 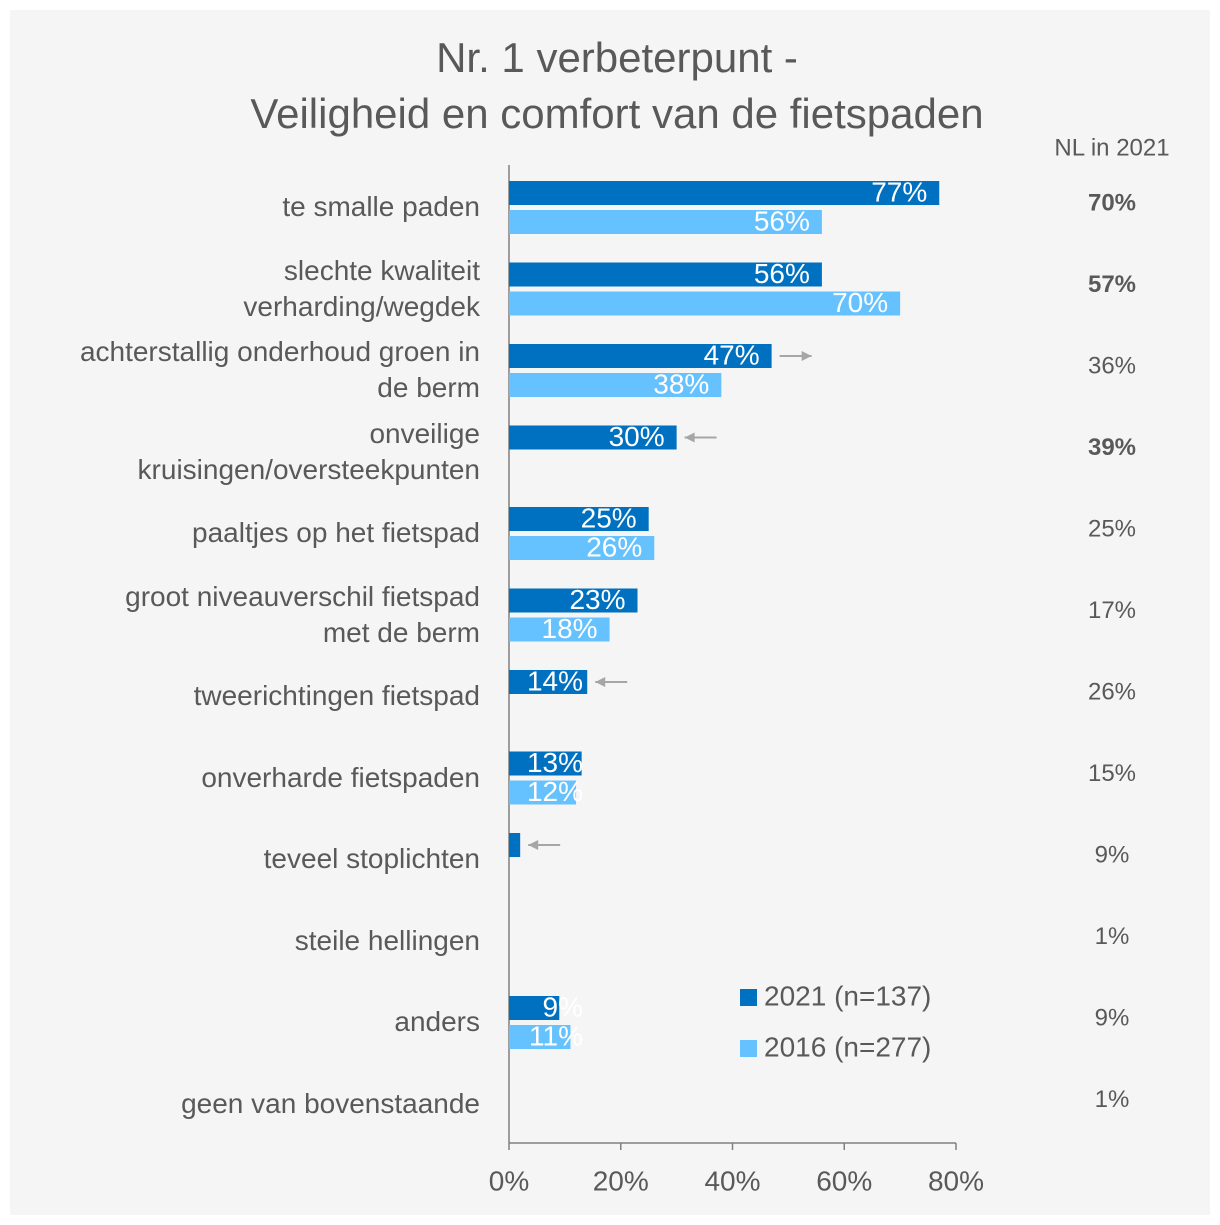 What do you see at coordinates (336, 695) in the screenshot?
I see `category-label: tweerichtingen fietspad` at bounding box center [336, 695].